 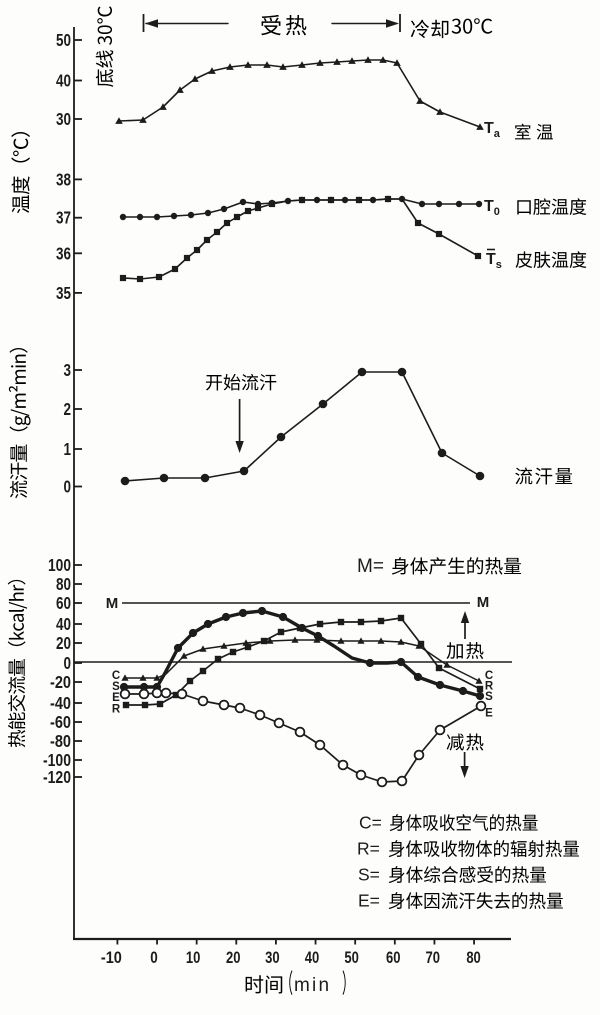 What do you see at coordinates (63, 253) in the screenshot?
I see `svg-text: 36` at bounding box center [63, 253].